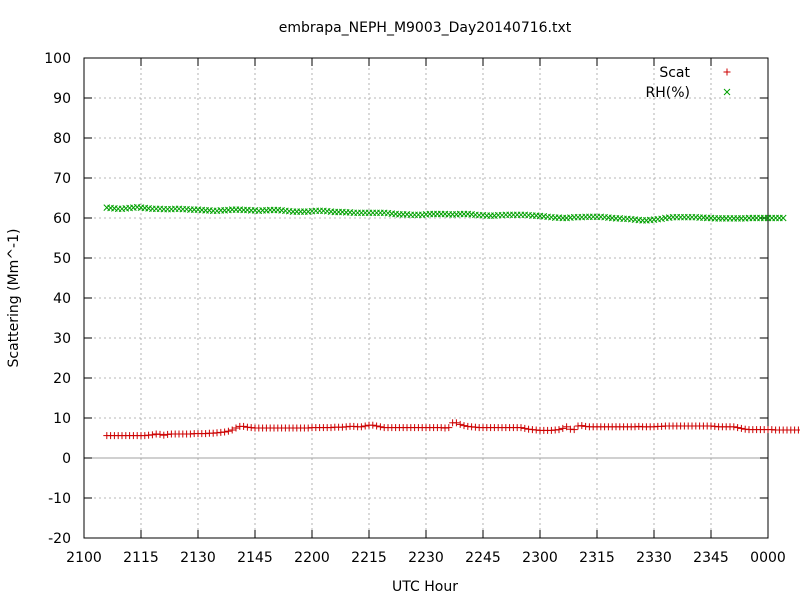  What do you see at coordinates (255, 558) in the screenshot?
I see `x-tick-label: 2145` at bounding box center [255, 558].